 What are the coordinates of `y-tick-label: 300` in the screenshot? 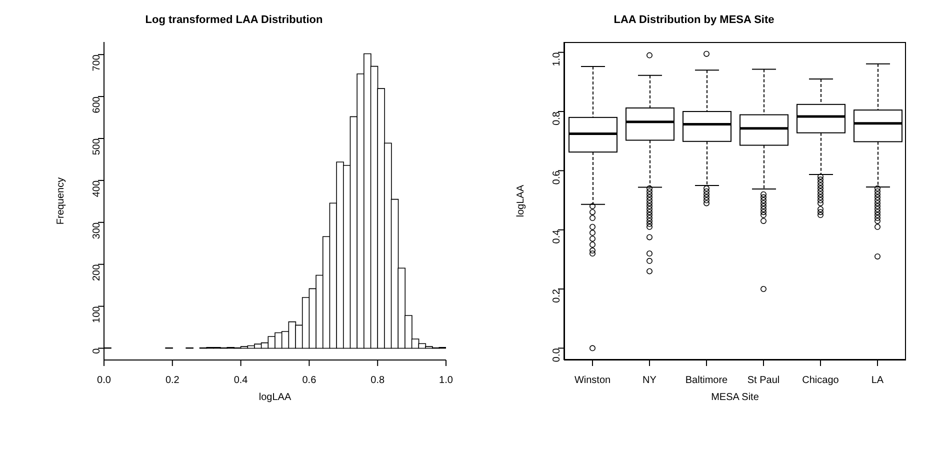 It's located at (97, 231).